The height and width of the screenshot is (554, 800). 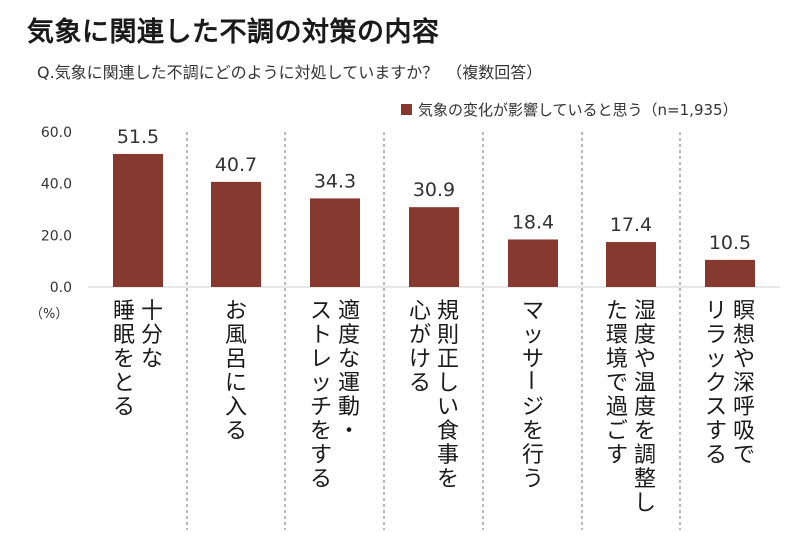 I want to click on category-label-char: 境, so click(x=617, y=359).